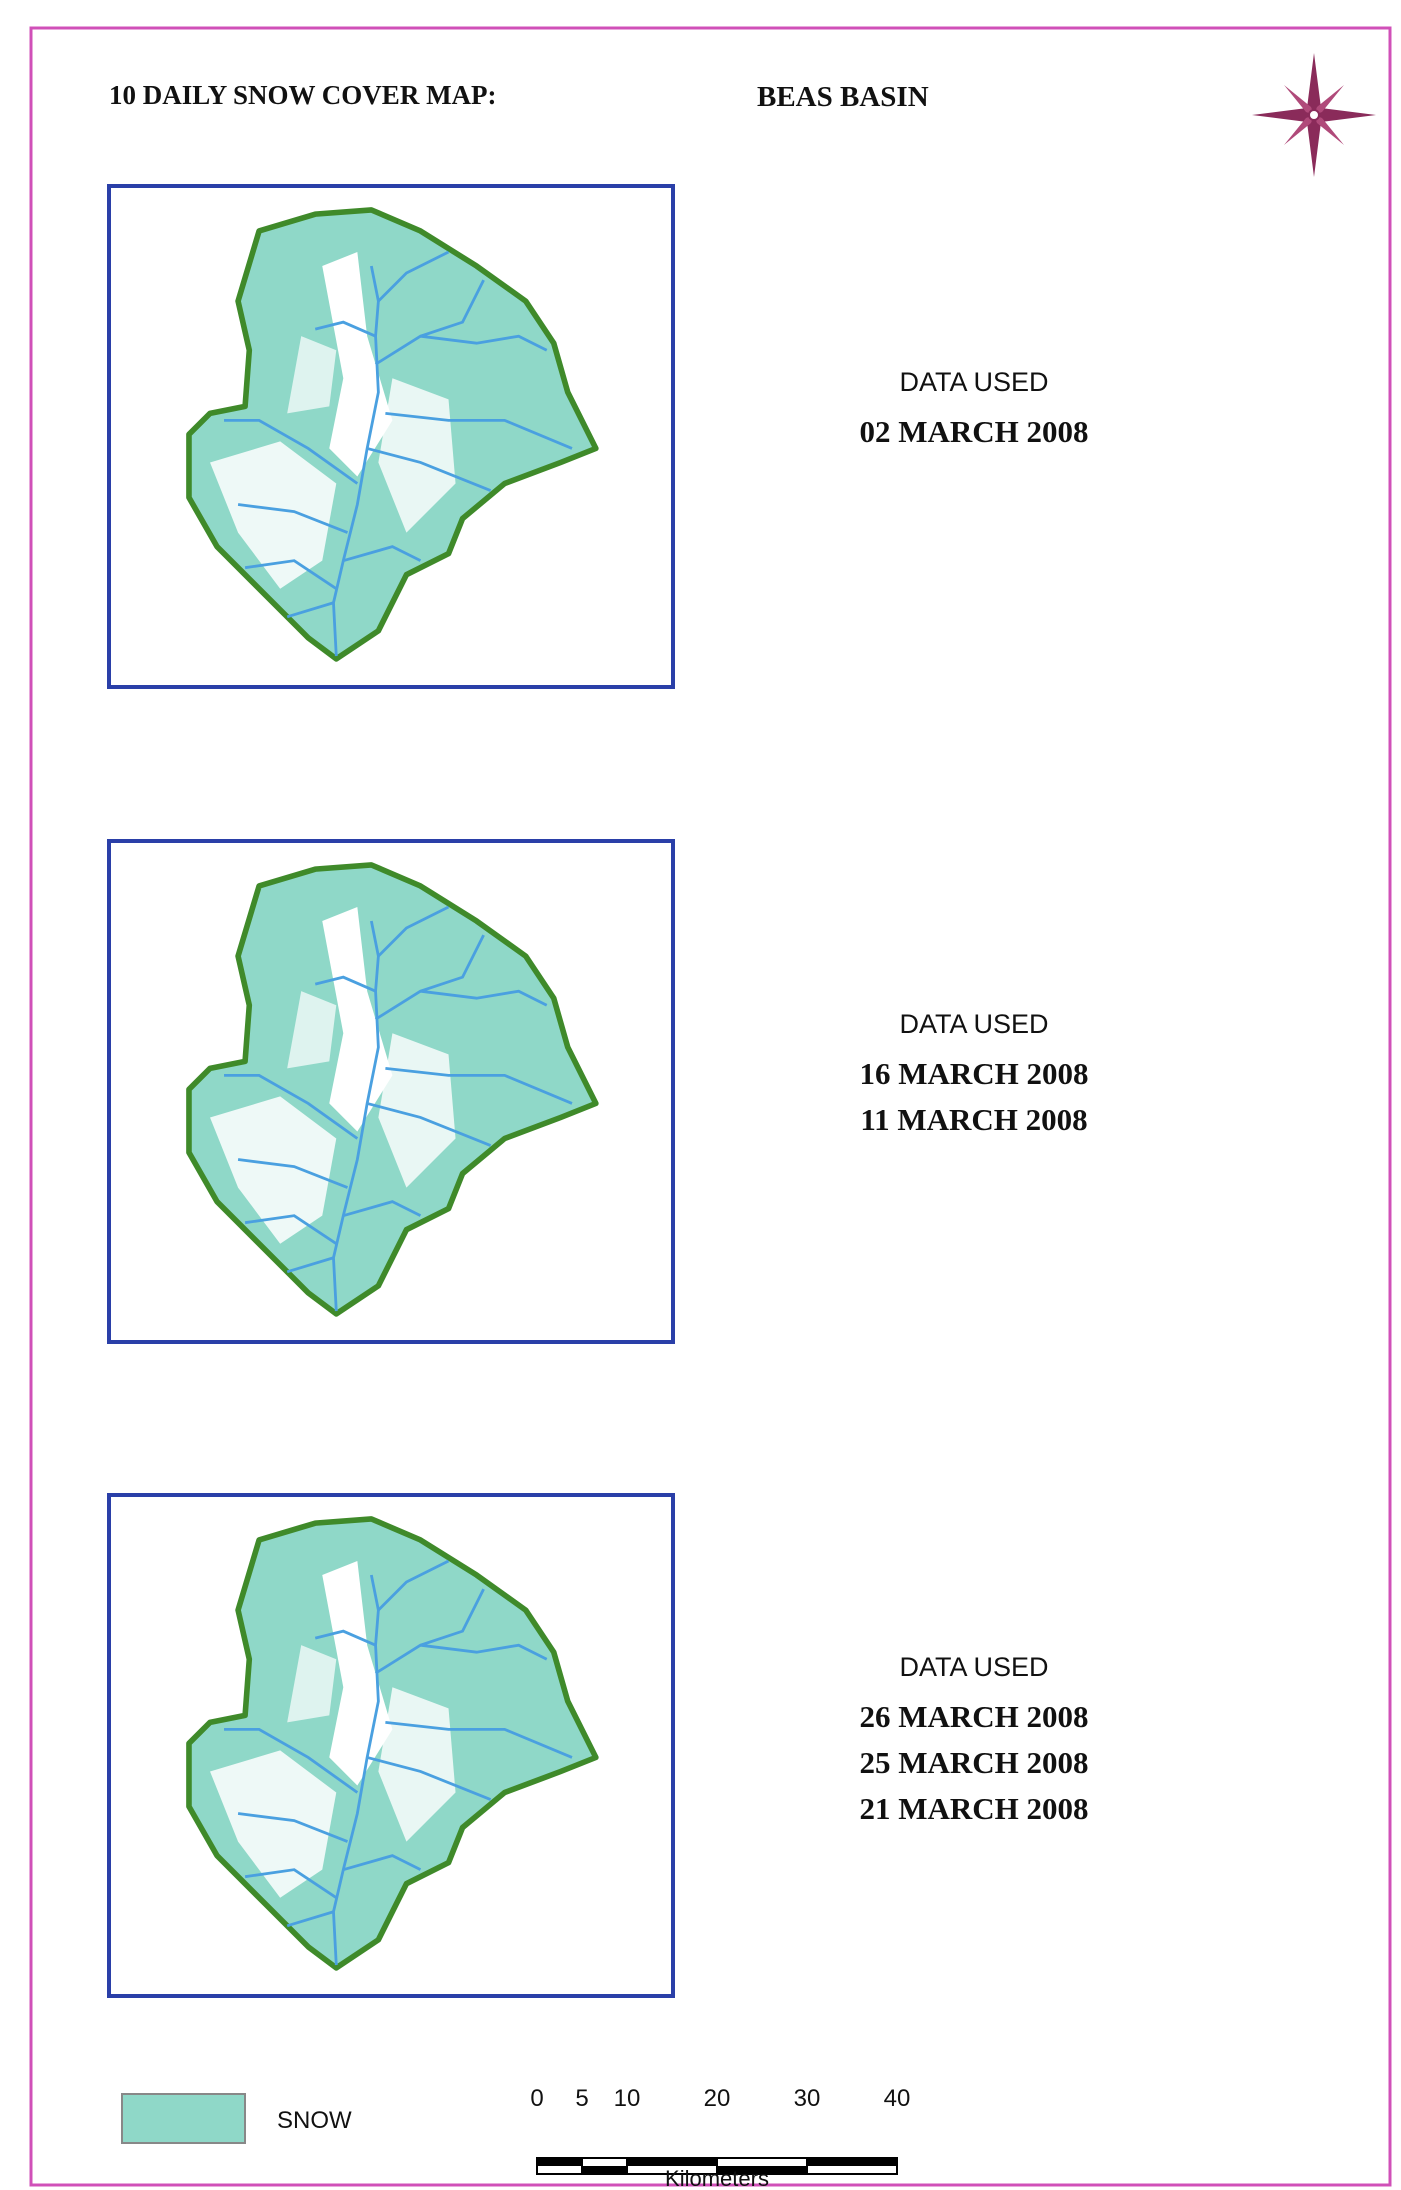 This screenshot has height=2190, width=1401. What do you see at coordinates (536, 2098) in the screenshot?
I see `scale-tick-label: 0` at bounding box center [536, 2098].